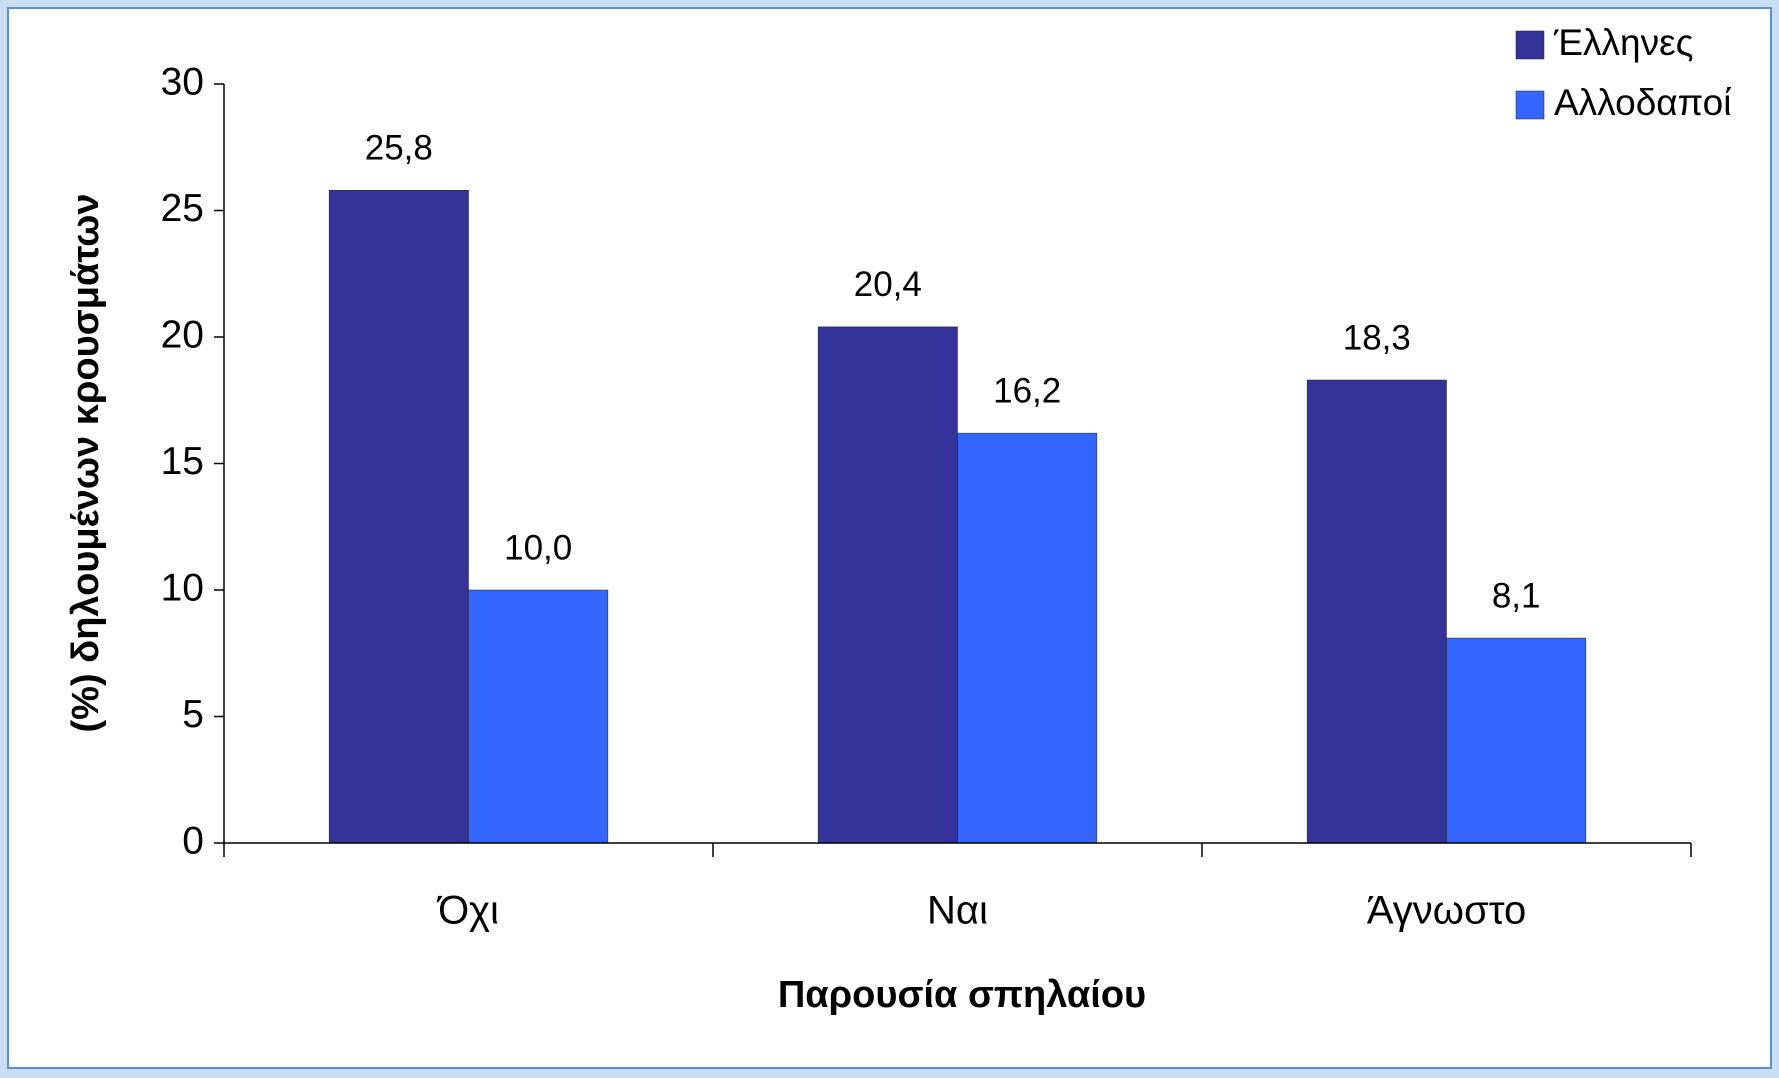  Describe the element at coordinates (193, 714) in the screenshot. I see `y-tick-label: 5` at that location.